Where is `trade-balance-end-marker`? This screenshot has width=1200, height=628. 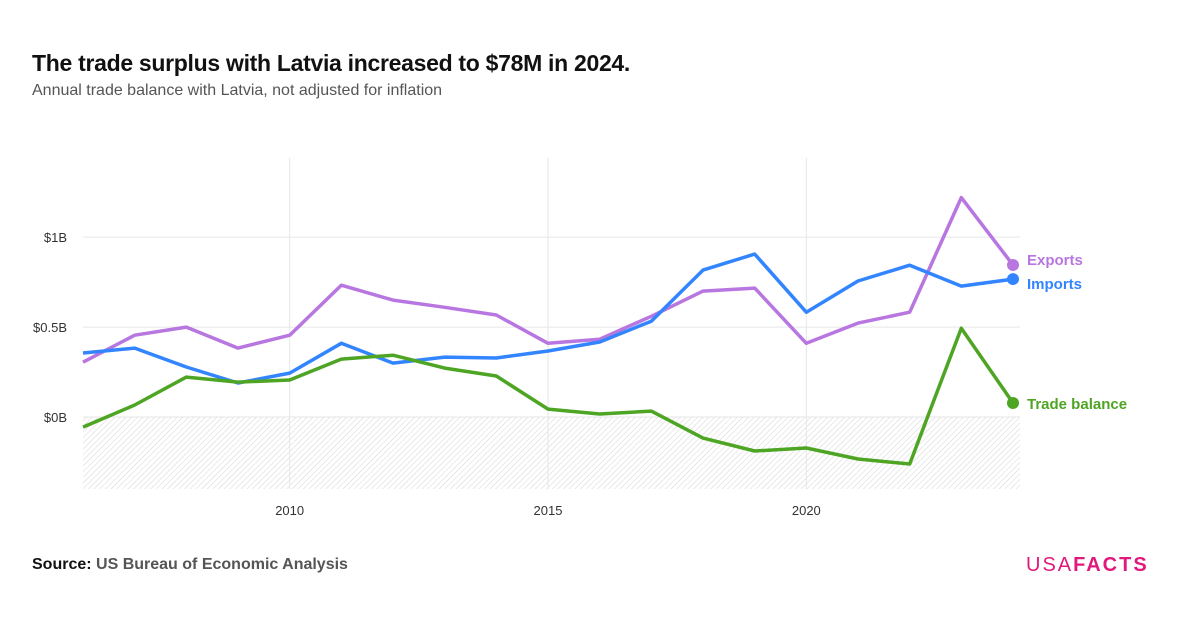 trade-balance-end-marker is located at coordinates (1013, 403).